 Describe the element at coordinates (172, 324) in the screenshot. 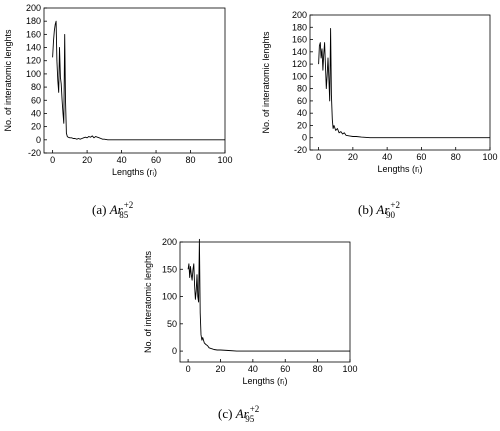

I see `y-tick-label: 50` at that location.